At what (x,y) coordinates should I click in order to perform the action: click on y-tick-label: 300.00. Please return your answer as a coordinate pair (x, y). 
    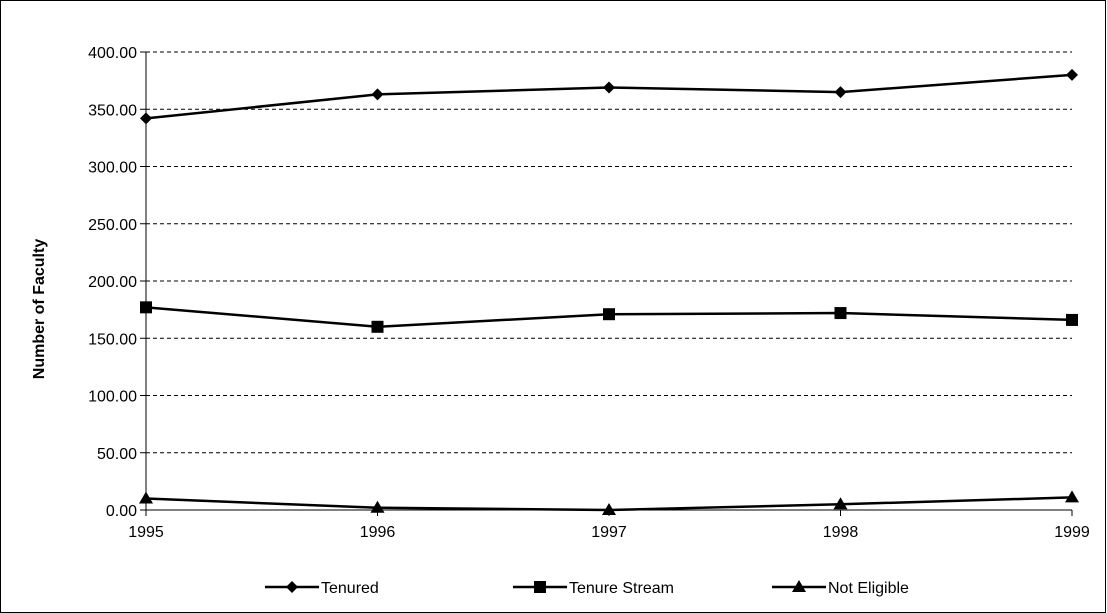
    Looking at the image, I should click on (112, 168).